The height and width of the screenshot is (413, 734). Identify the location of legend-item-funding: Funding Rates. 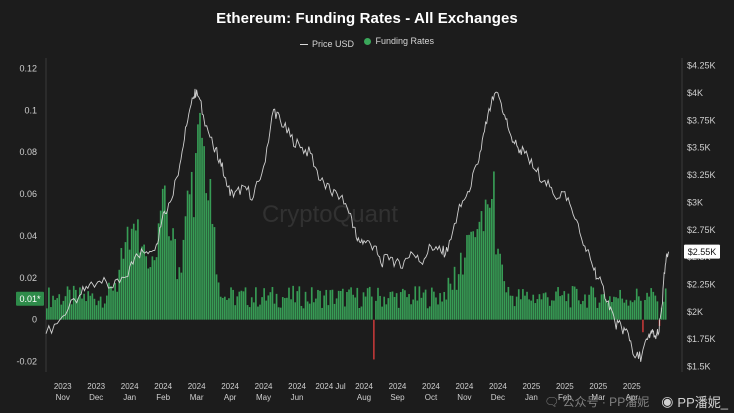
(399, 41).